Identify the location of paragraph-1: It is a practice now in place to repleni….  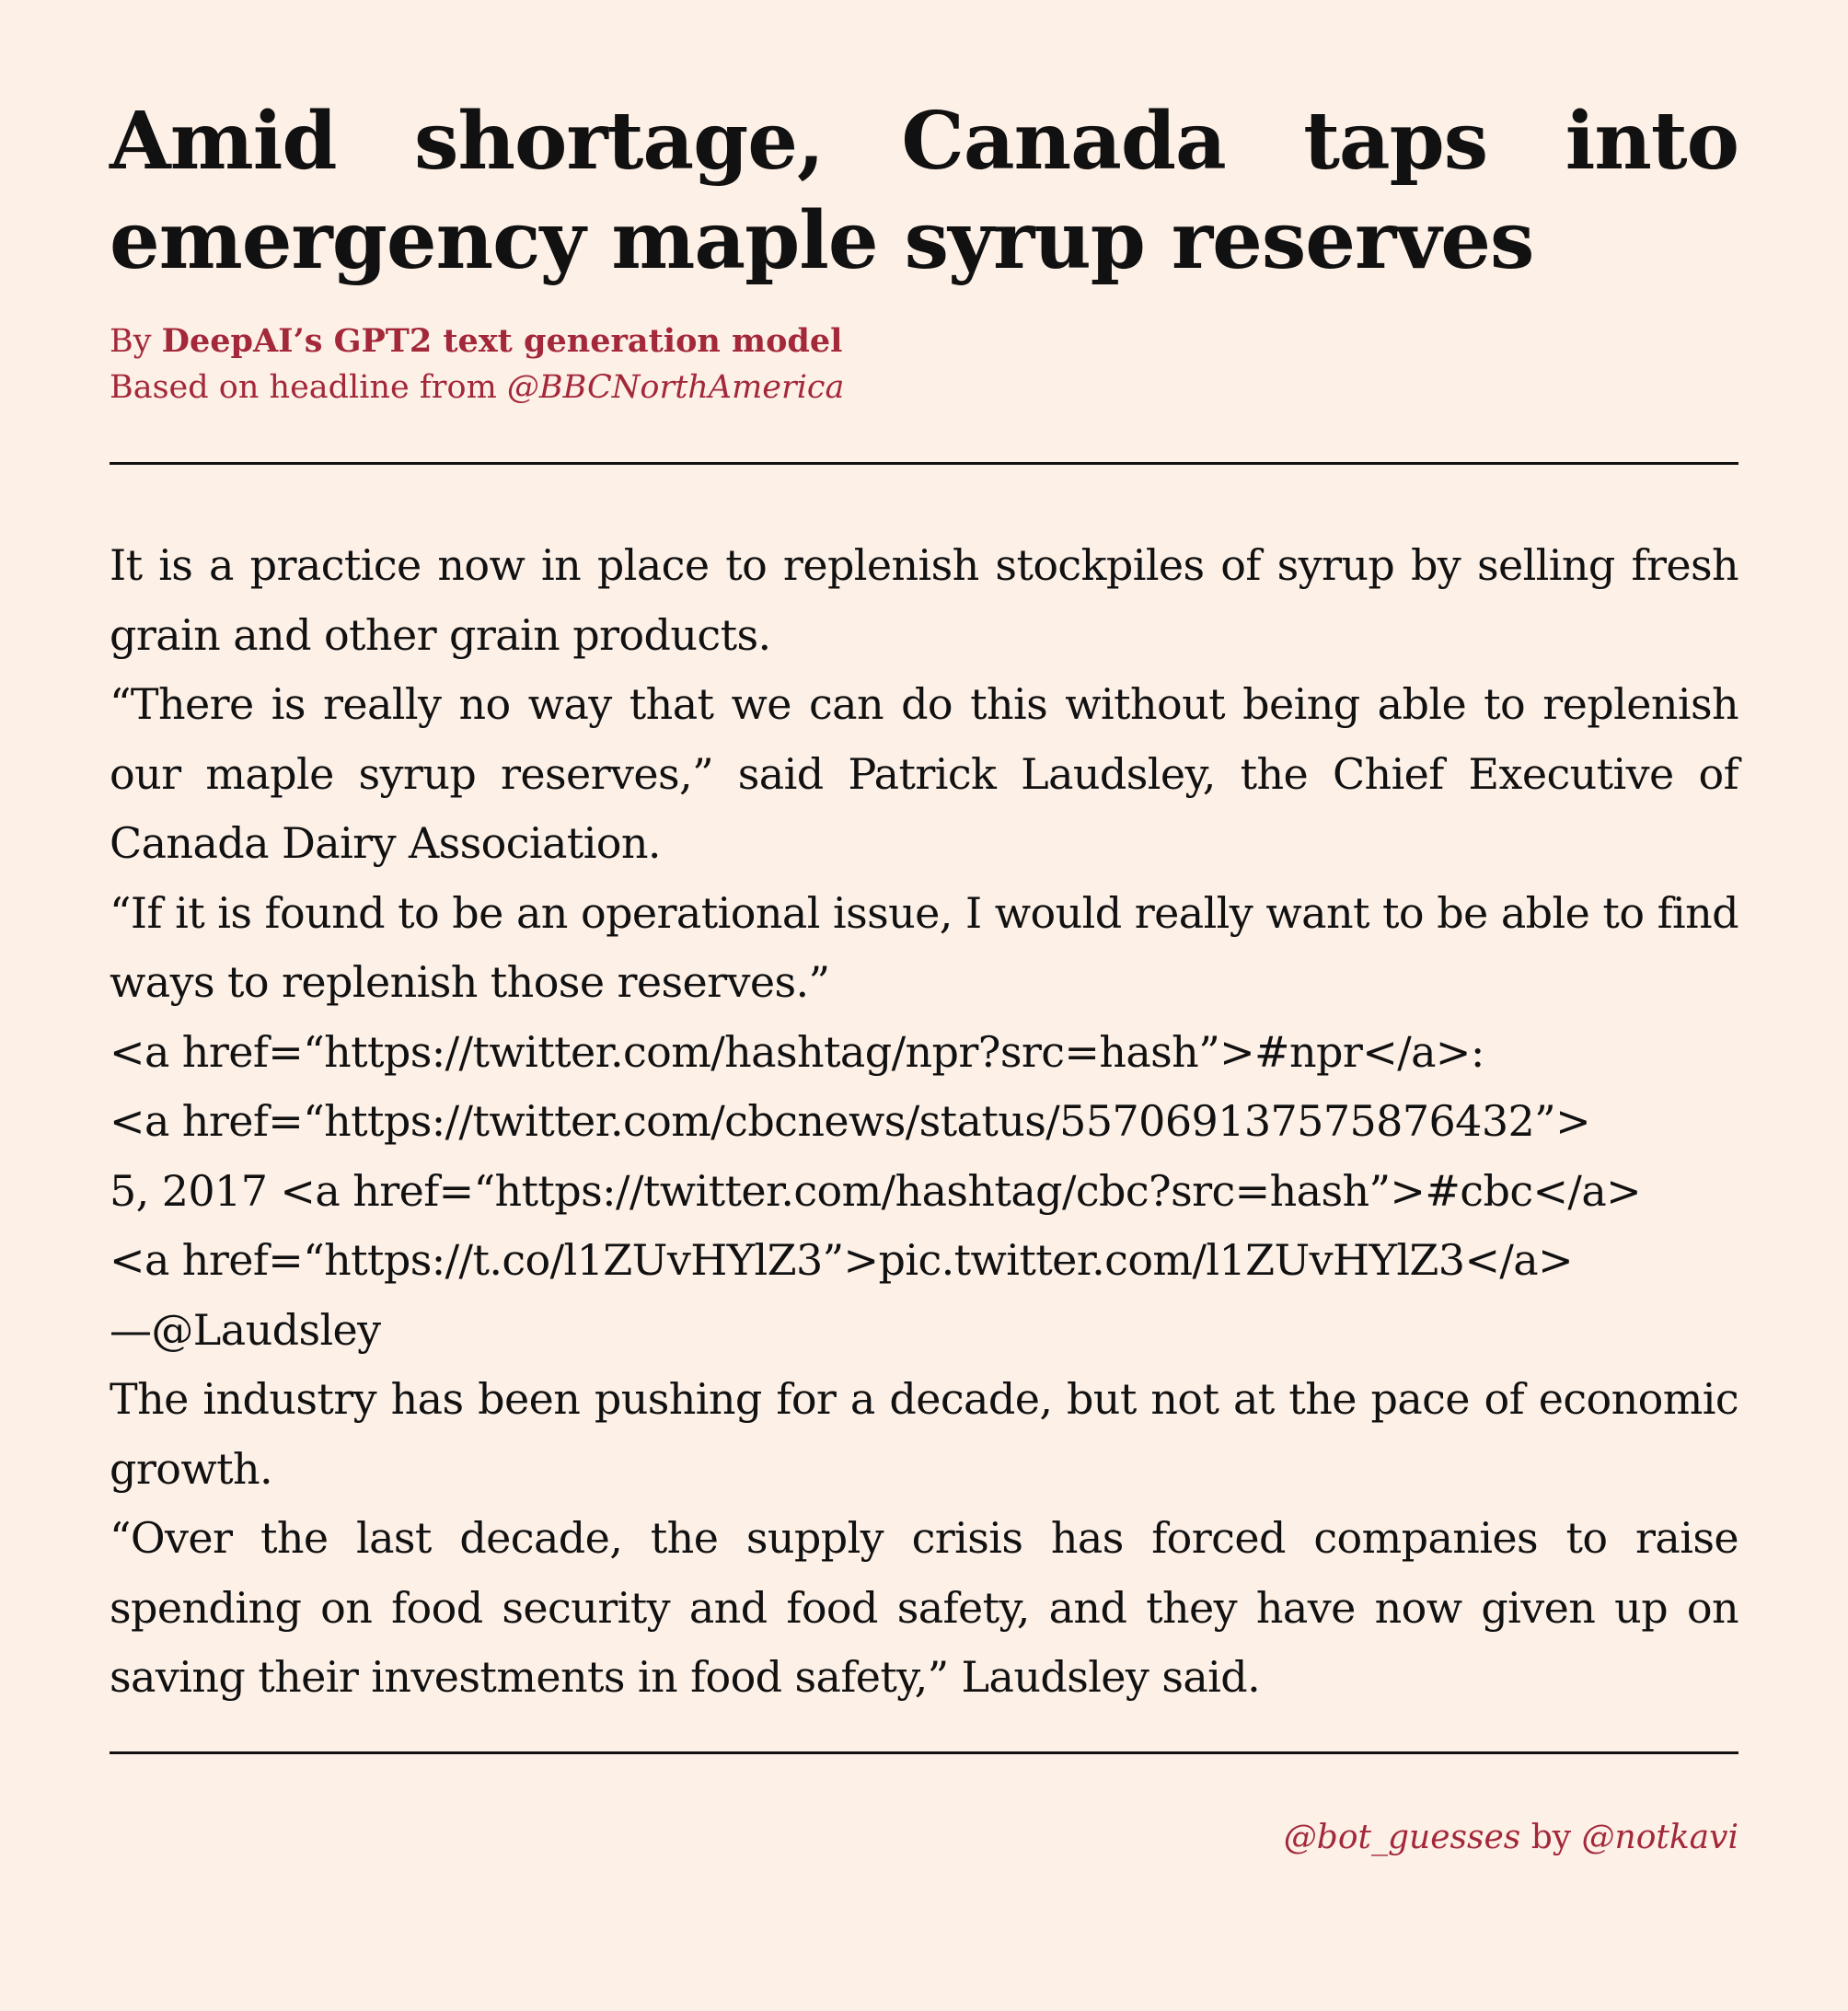
(924, 600).